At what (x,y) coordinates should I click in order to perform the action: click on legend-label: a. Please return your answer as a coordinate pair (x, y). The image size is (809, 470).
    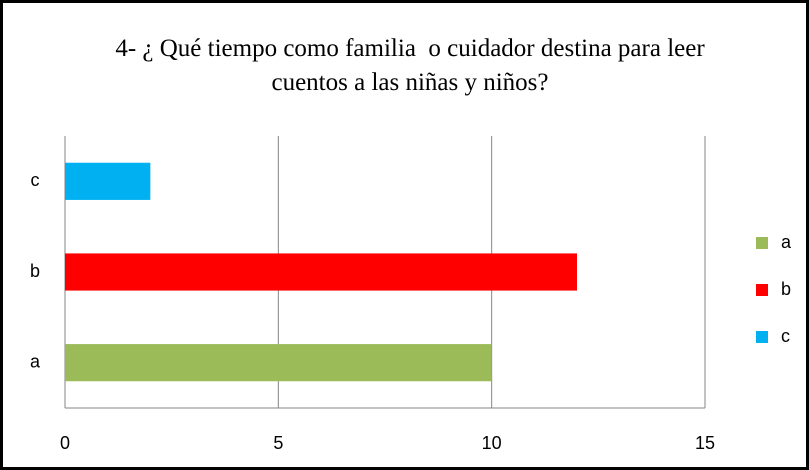
    Looking at the image, I should click on (786, 242).